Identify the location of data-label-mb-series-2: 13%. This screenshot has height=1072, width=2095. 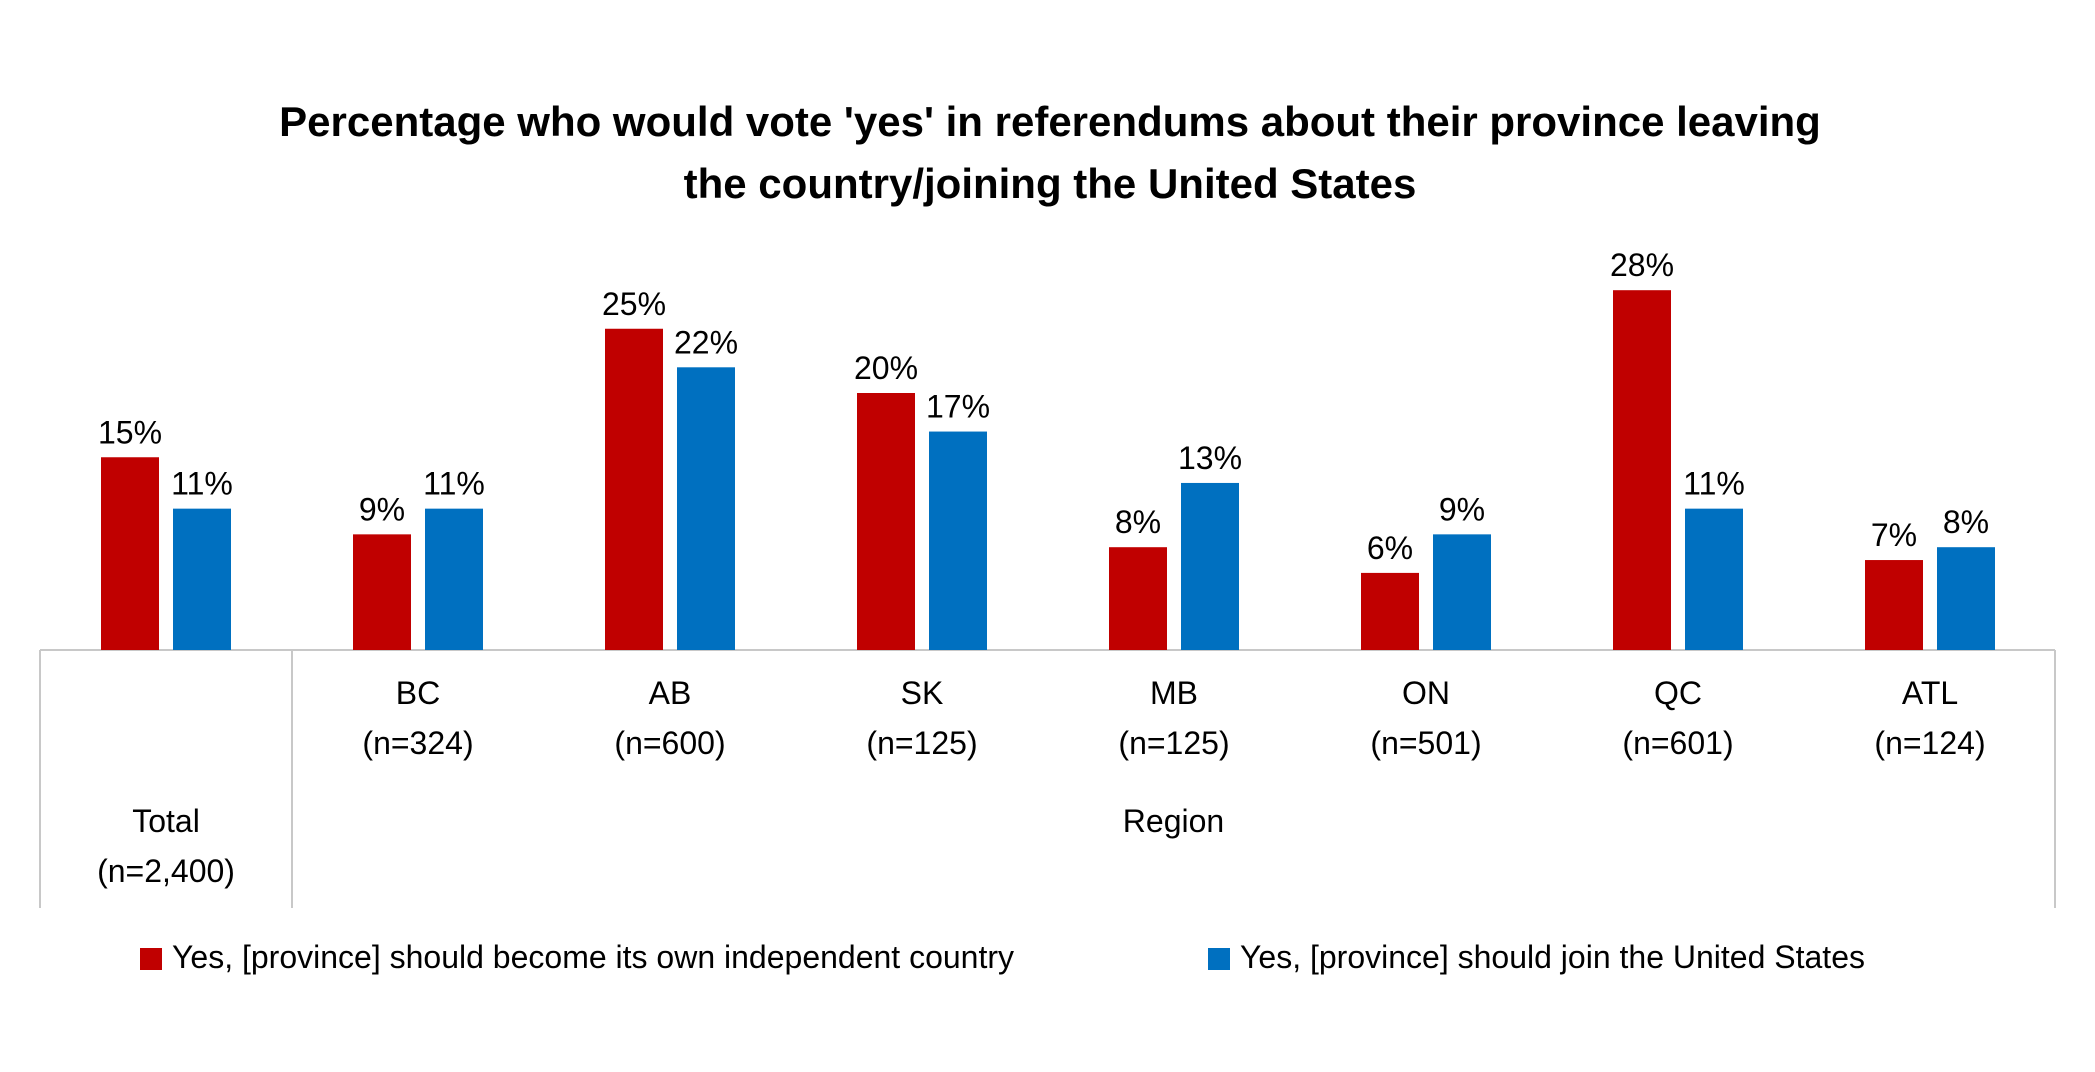
(1210, 458).